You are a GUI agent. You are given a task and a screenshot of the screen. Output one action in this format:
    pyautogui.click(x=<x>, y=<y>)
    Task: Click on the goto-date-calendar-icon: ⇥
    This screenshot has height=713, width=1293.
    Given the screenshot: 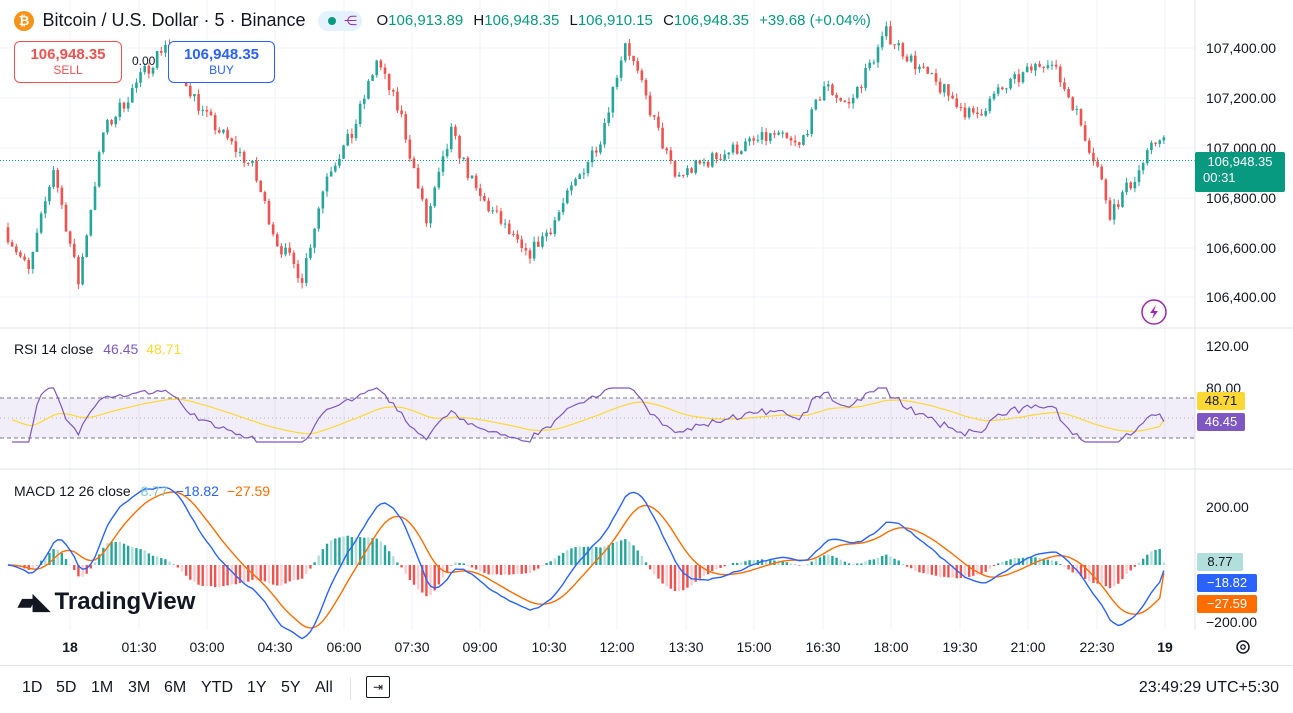 What is the action you would take?
    pyautogui.click(x=378, y=687)
    